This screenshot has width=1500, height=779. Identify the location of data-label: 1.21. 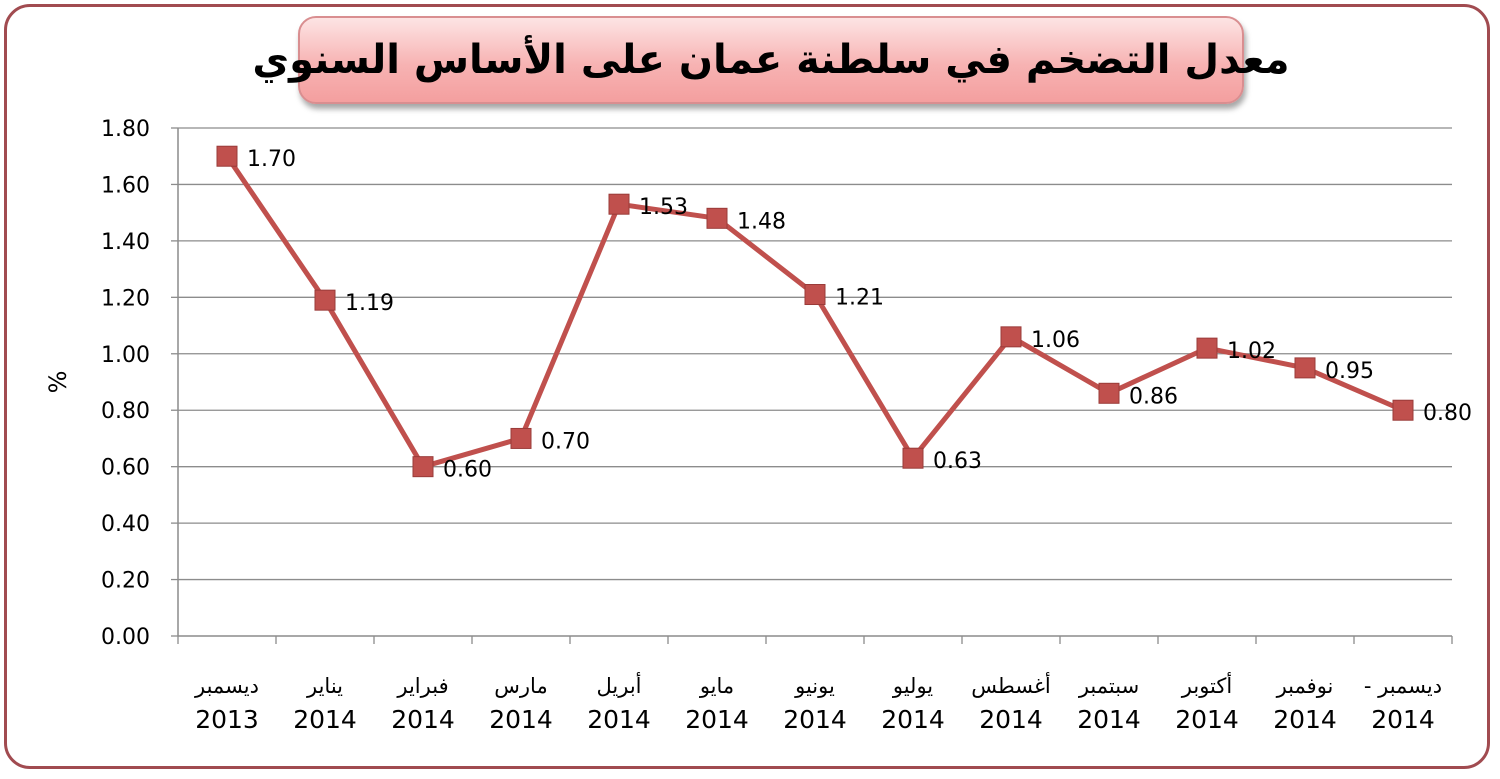
(859, 298).